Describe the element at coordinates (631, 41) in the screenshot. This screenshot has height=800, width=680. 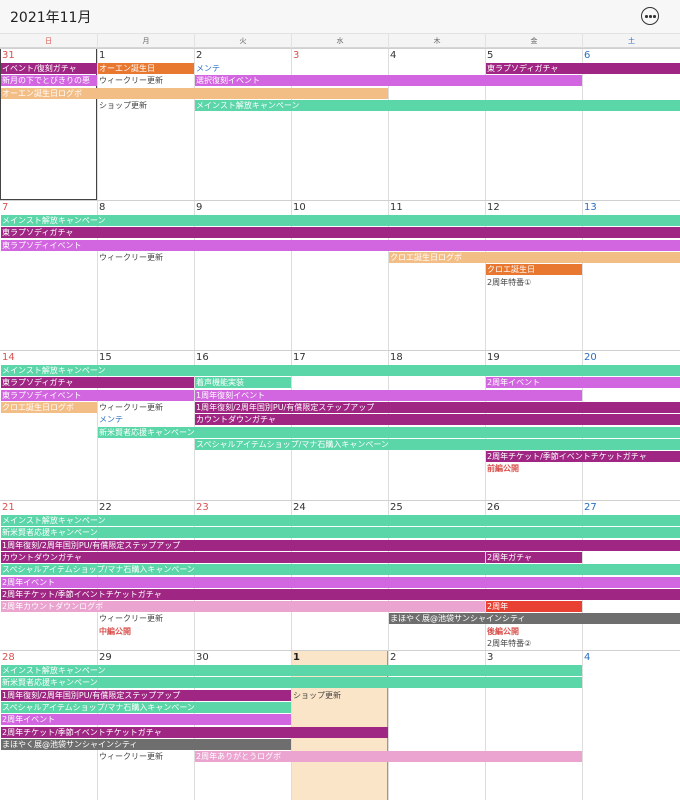
I see `weekday-label: 土` at that location.